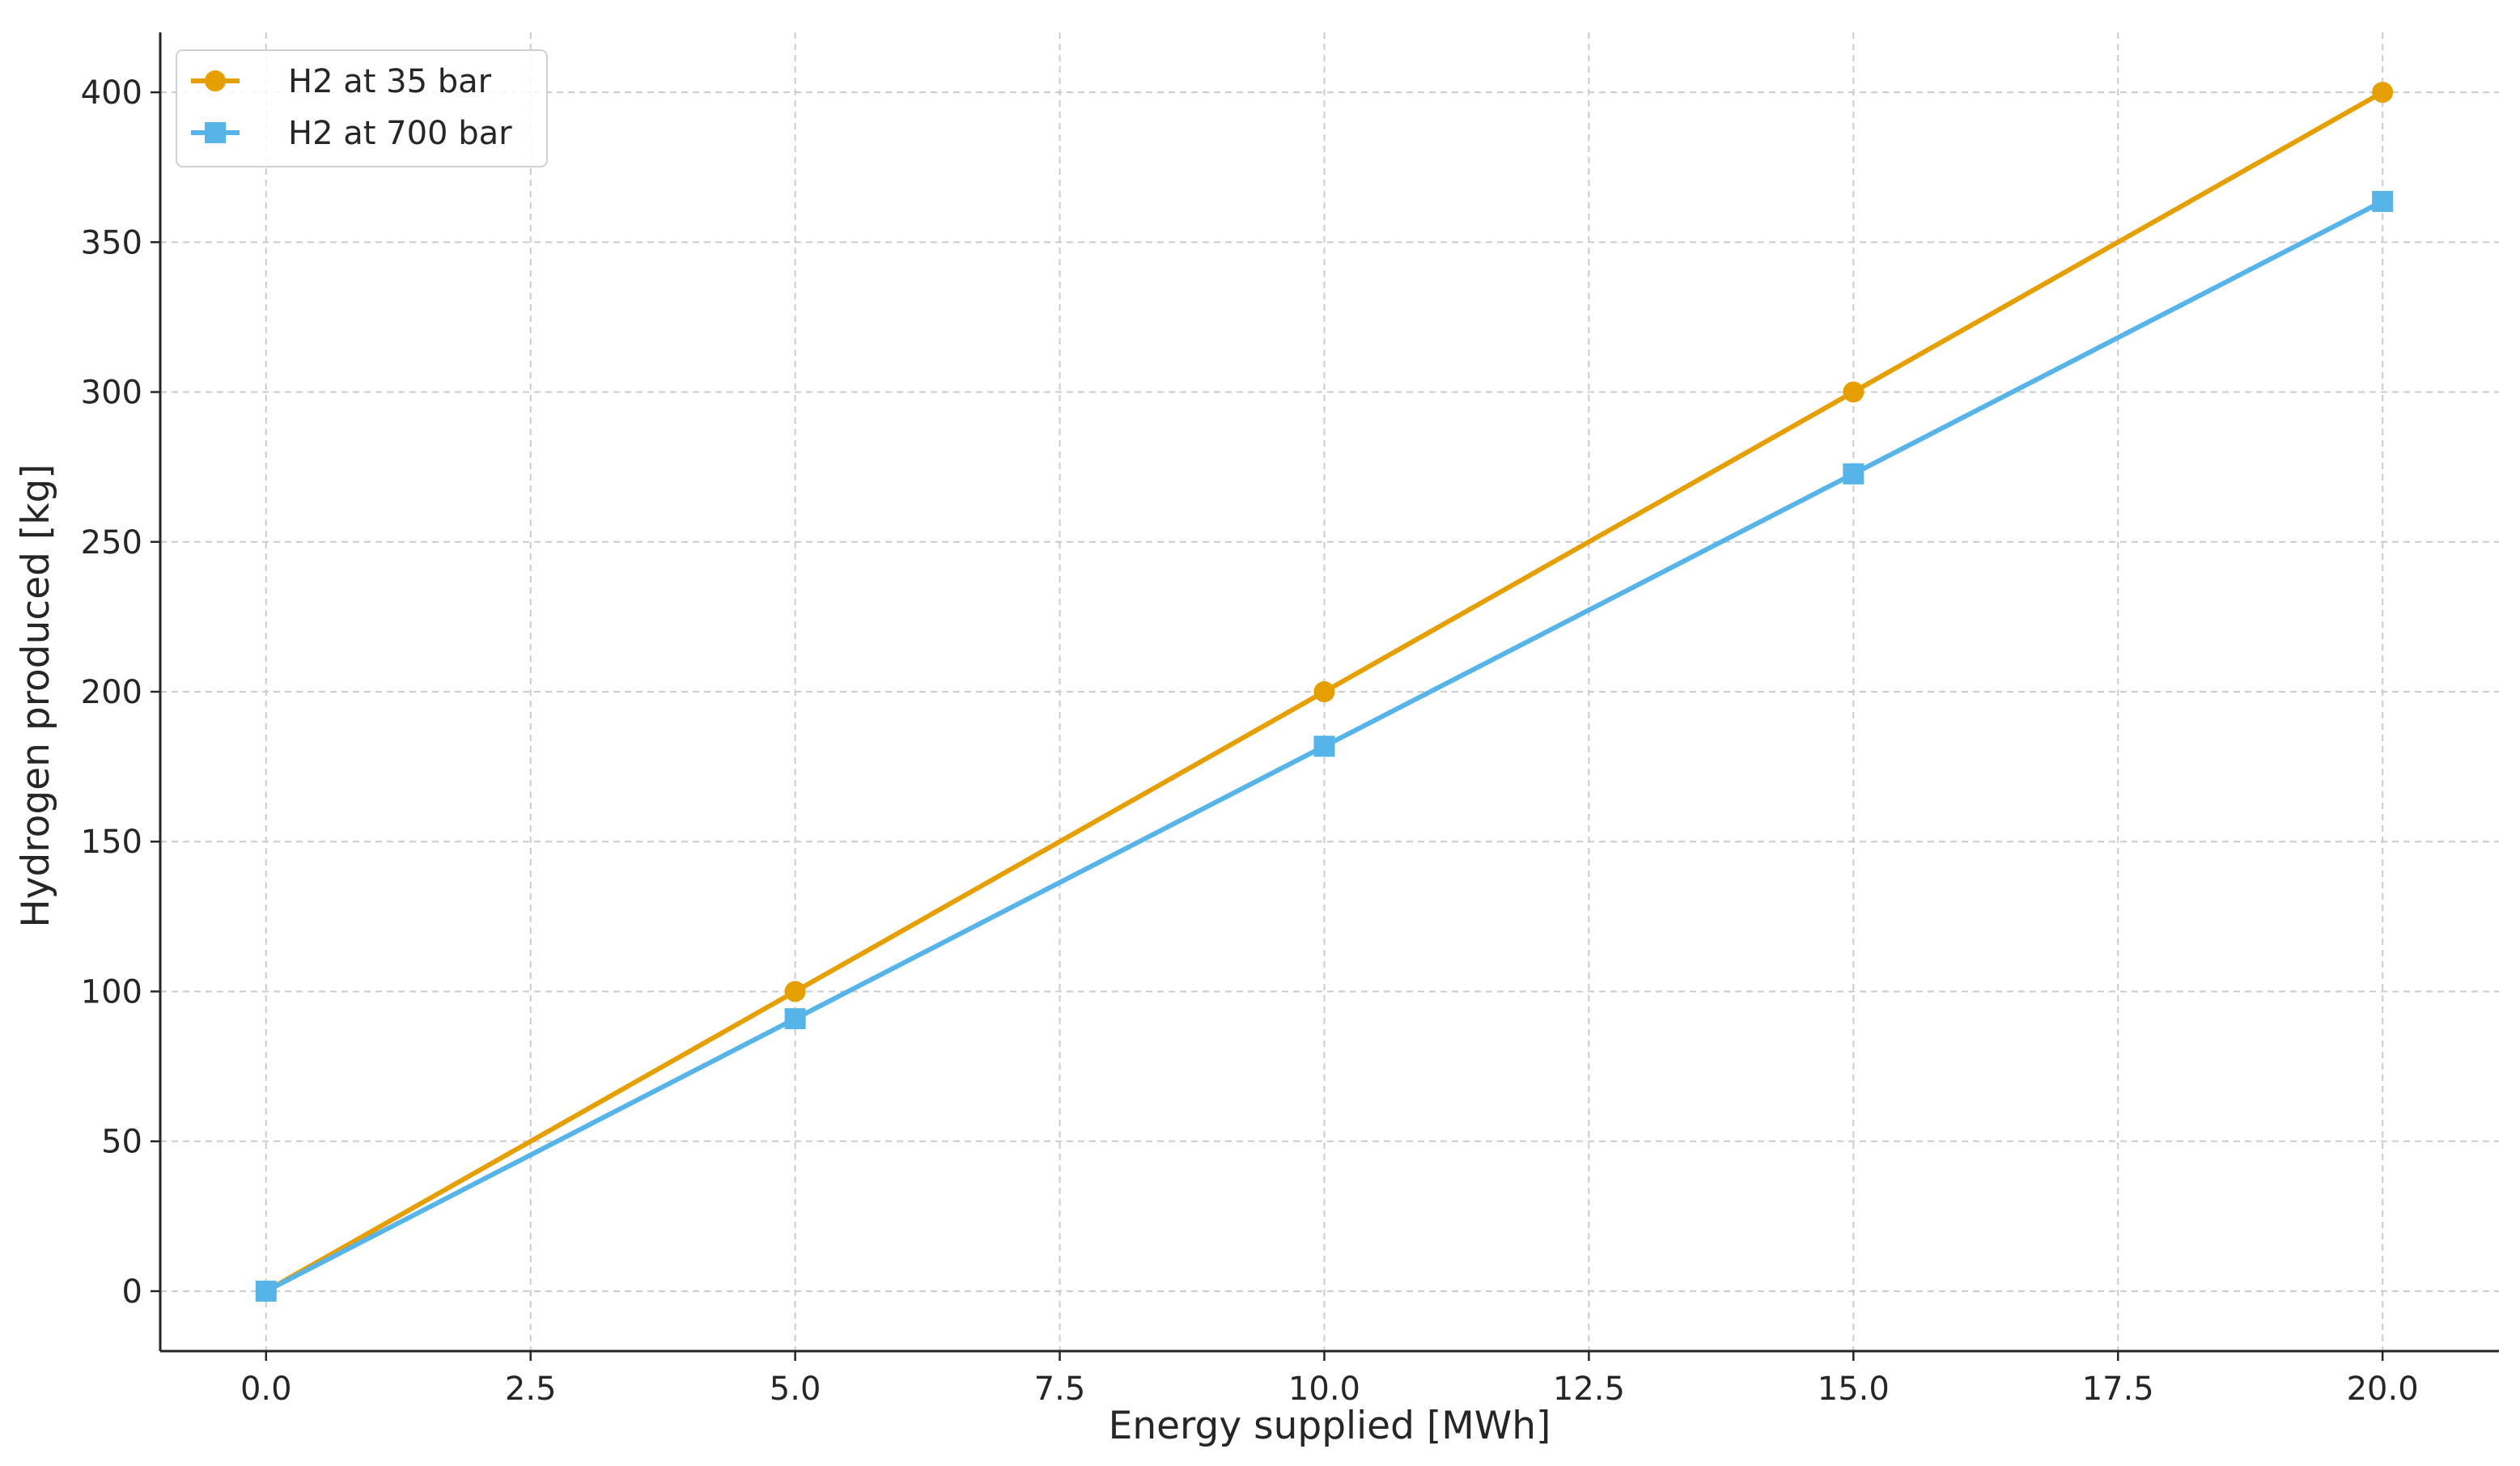 The width and height of the screenshot is (2520, 1466). What do you see at coordinates (1854, 1389) in the screenshot?
I see `x-tick-label: 15.0` at bounding box center [1854, 1389].